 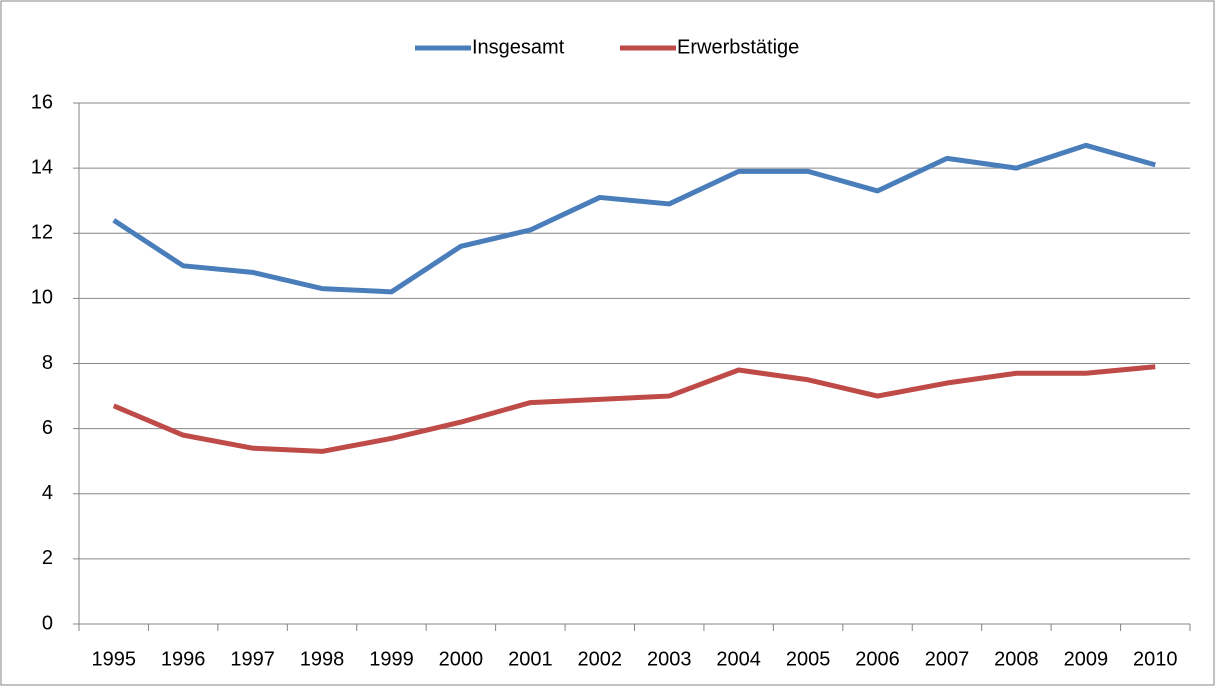 What do you see at coordinates (47, 363) in the screenshot?
I see `y-tick-label: 8` at bounding box center [47, 363].